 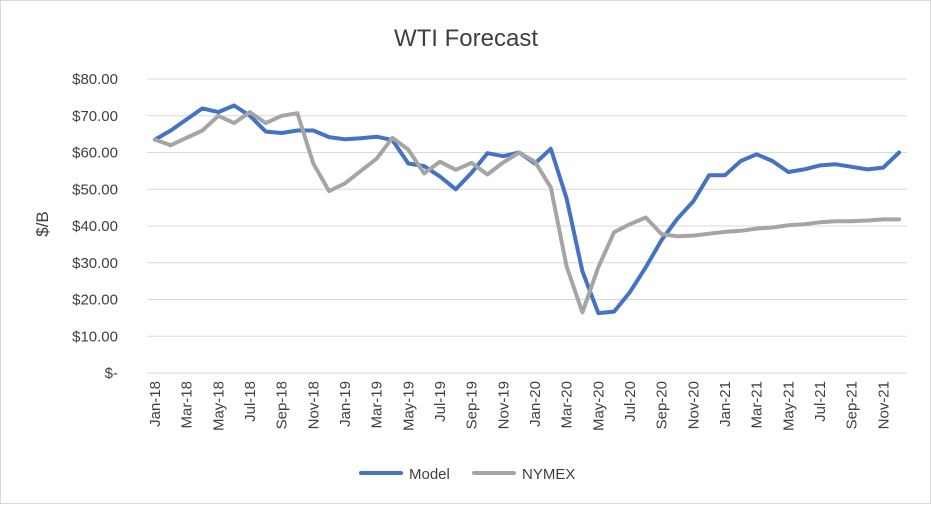 I want to click on x-tick-label: Jan-19, so click(x=345, y=404).